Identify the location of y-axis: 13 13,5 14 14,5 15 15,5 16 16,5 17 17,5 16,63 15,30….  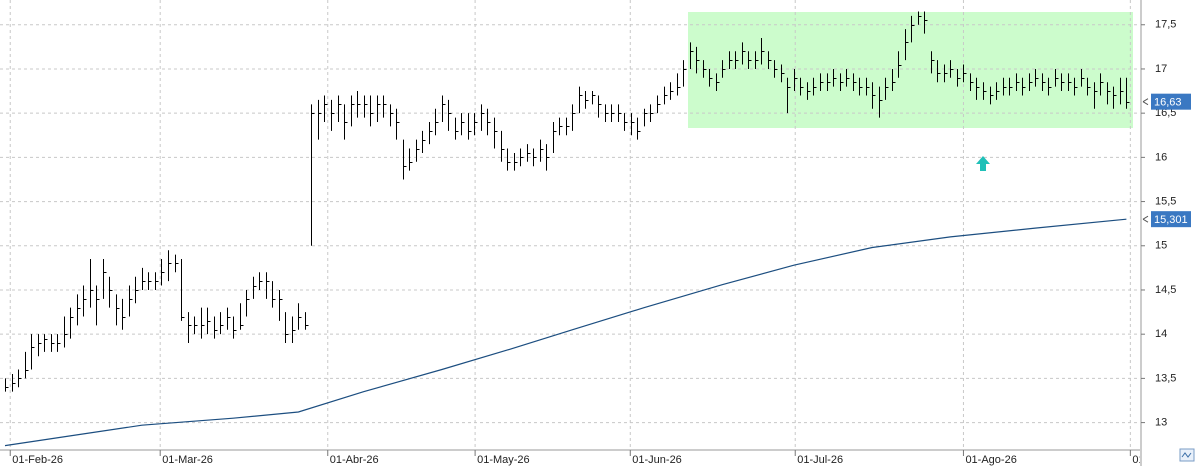
(1166, 223).